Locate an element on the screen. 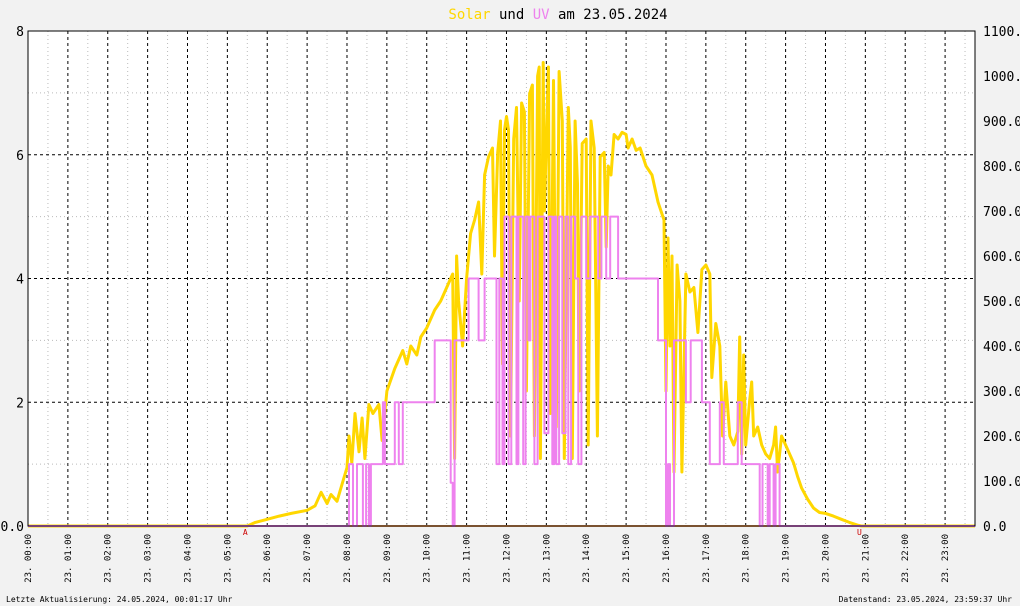  y-right-tick-label: 200.0 is located at coordinates (1001, 437).